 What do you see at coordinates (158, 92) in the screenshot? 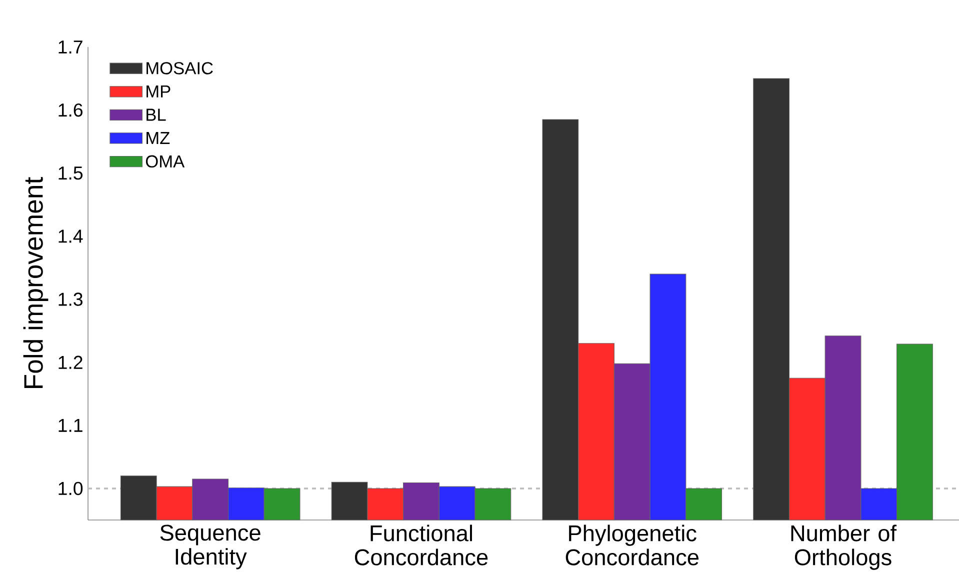
I see `legend-label: MP` at bounding box center [158, 92].